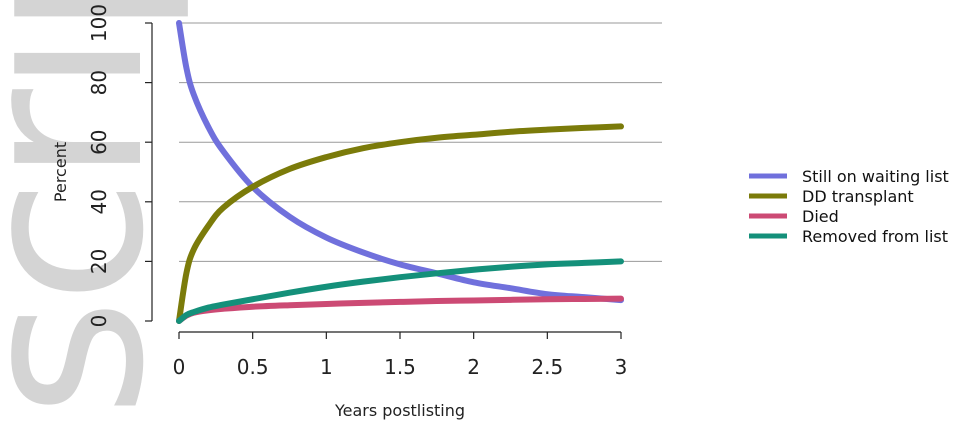  Describe the element at coordinates (99, 82) in the screenshot. I see `y-tick-label-80: 80` at that location.